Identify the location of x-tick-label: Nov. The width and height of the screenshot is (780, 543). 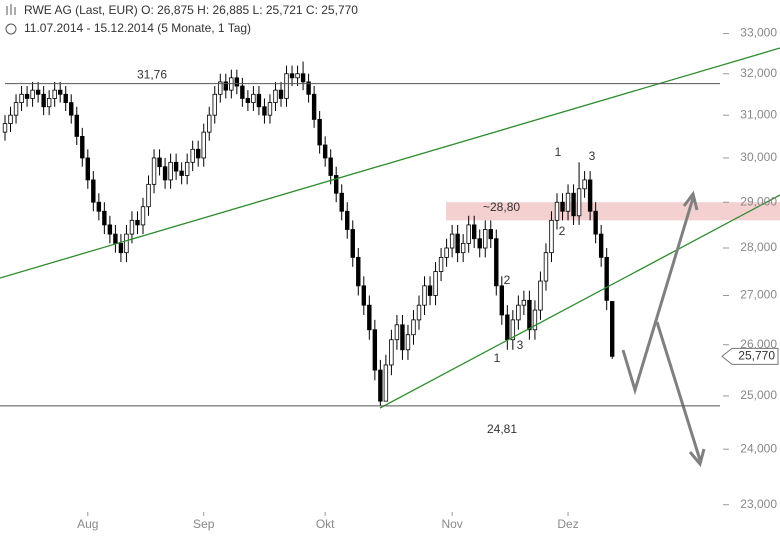
(451, 524).